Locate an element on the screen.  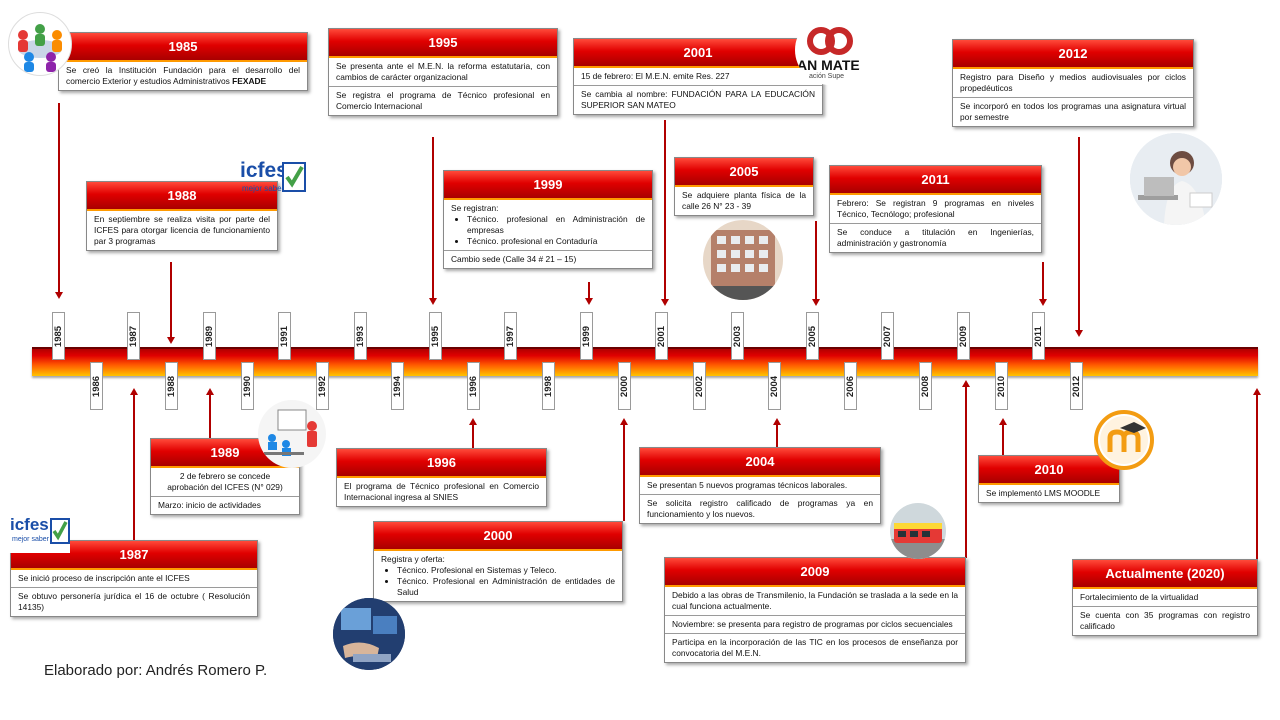
year-label: 2001 is located at coordinates (662, 336).